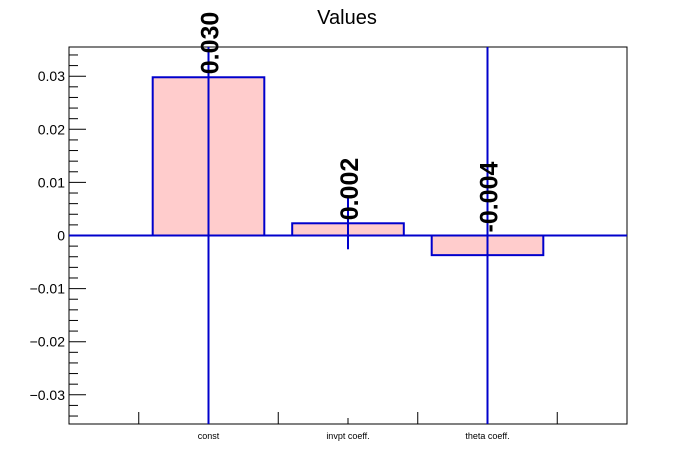 Image resolution: width=696 pixels, height=472 pixels. What do you see at coordinates (347, 18) in the screenshot?
I see `chart-title: Values` at bounding box center [347, 18].